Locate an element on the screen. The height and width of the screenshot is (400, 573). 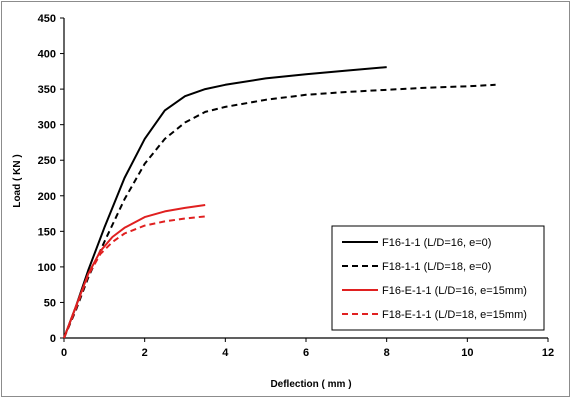
legend-box is located at coordinates (438, 278).